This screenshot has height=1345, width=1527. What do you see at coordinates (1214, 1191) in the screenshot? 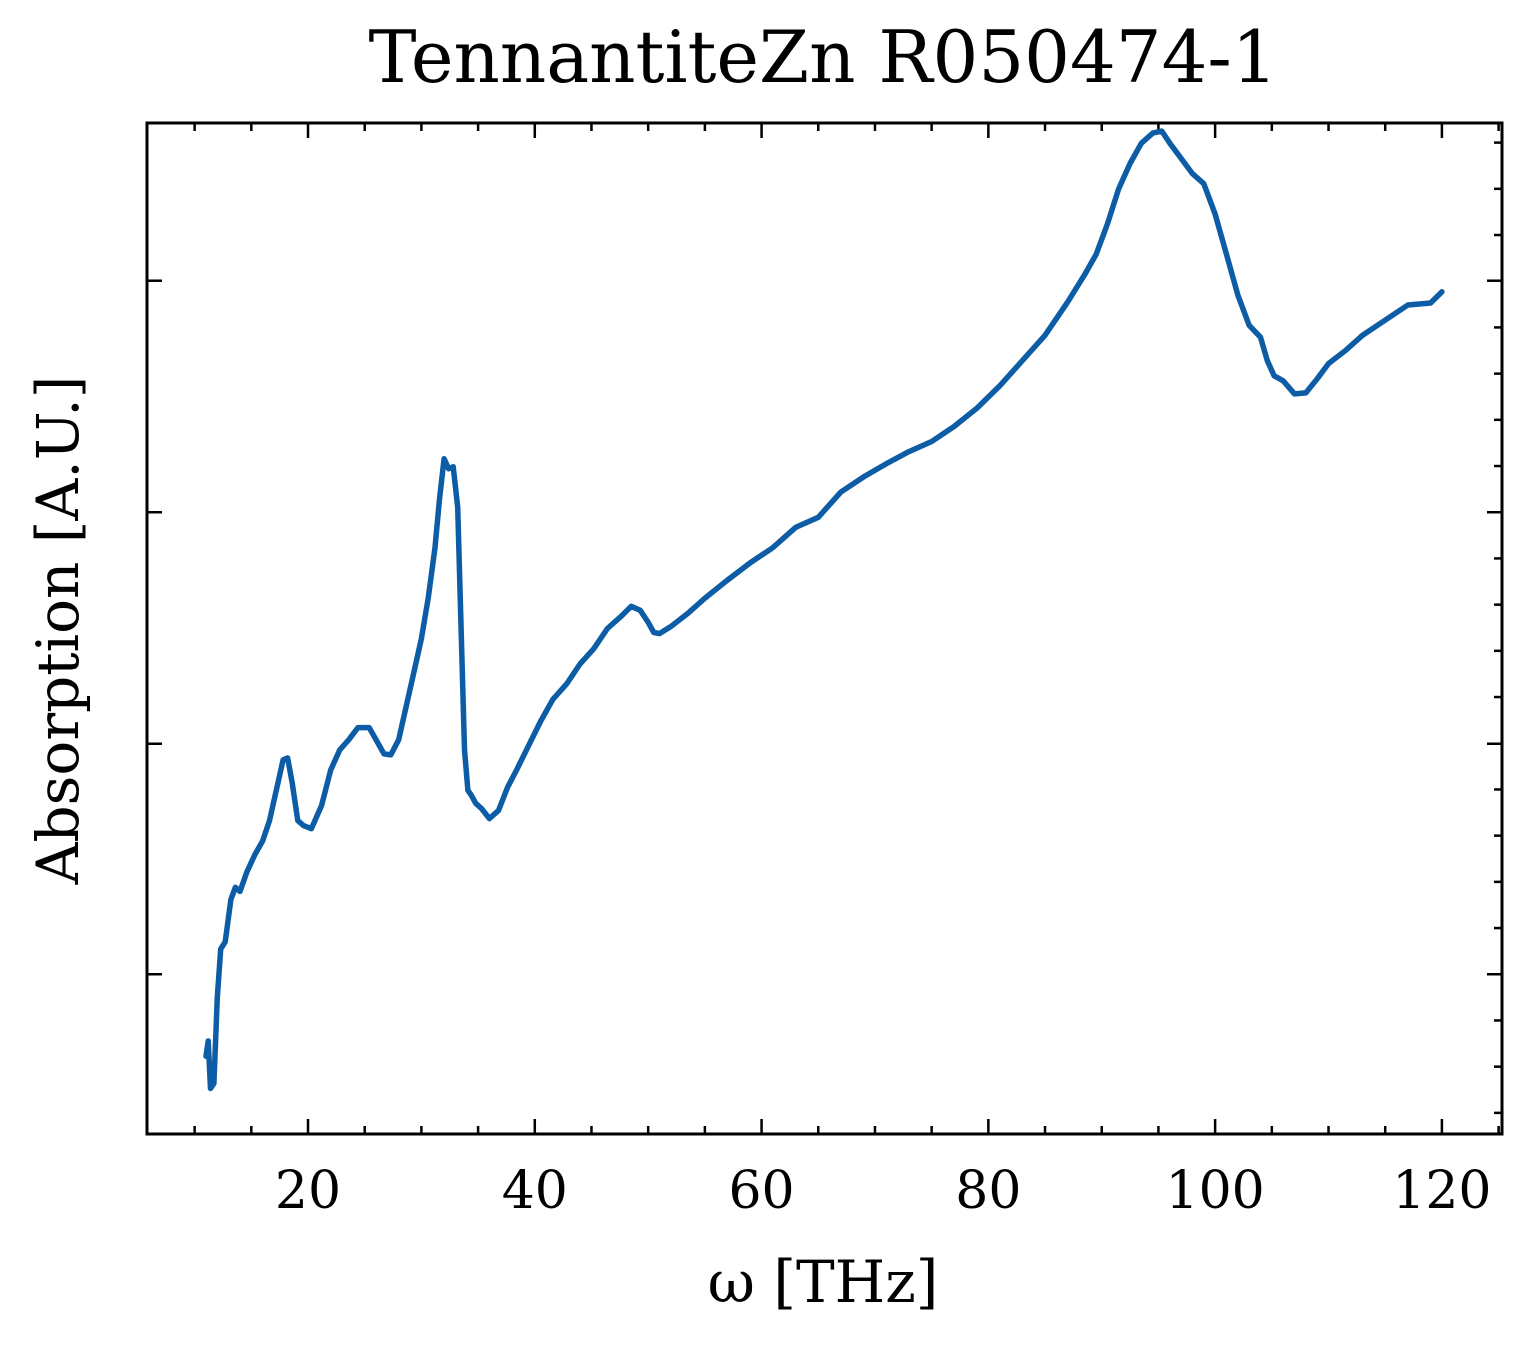
I see `x-tick-label: 100` at bounding box center [1214, 1191].